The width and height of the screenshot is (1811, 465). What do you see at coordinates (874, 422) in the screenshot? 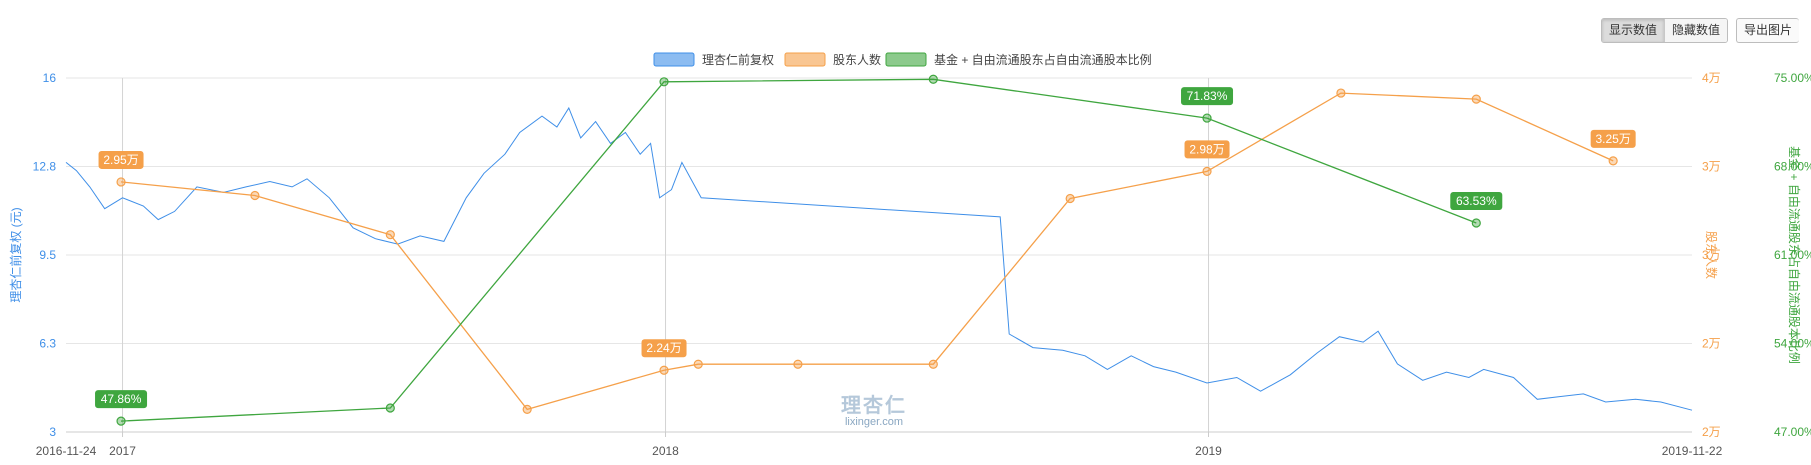
I see `watermark-url: lixinger.com` at bounding box center [874, 422].